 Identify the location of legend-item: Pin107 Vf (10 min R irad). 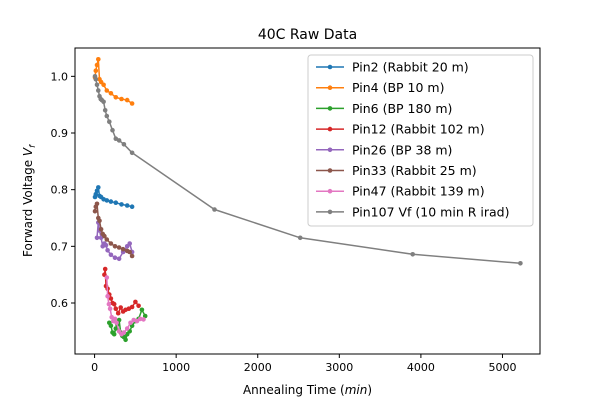
(412, 211).